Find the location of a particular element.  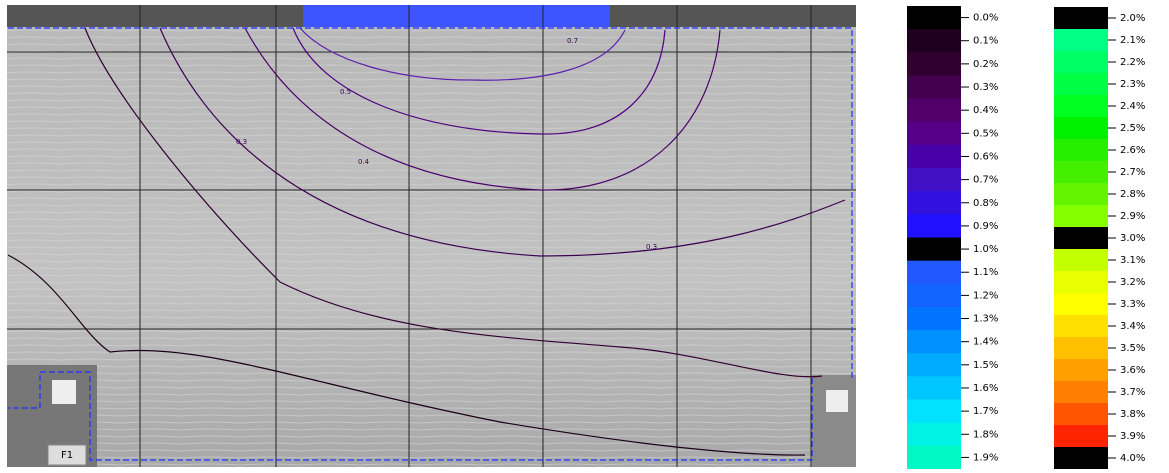

contour-label: 0.7 is located at coordinates (572, 41).